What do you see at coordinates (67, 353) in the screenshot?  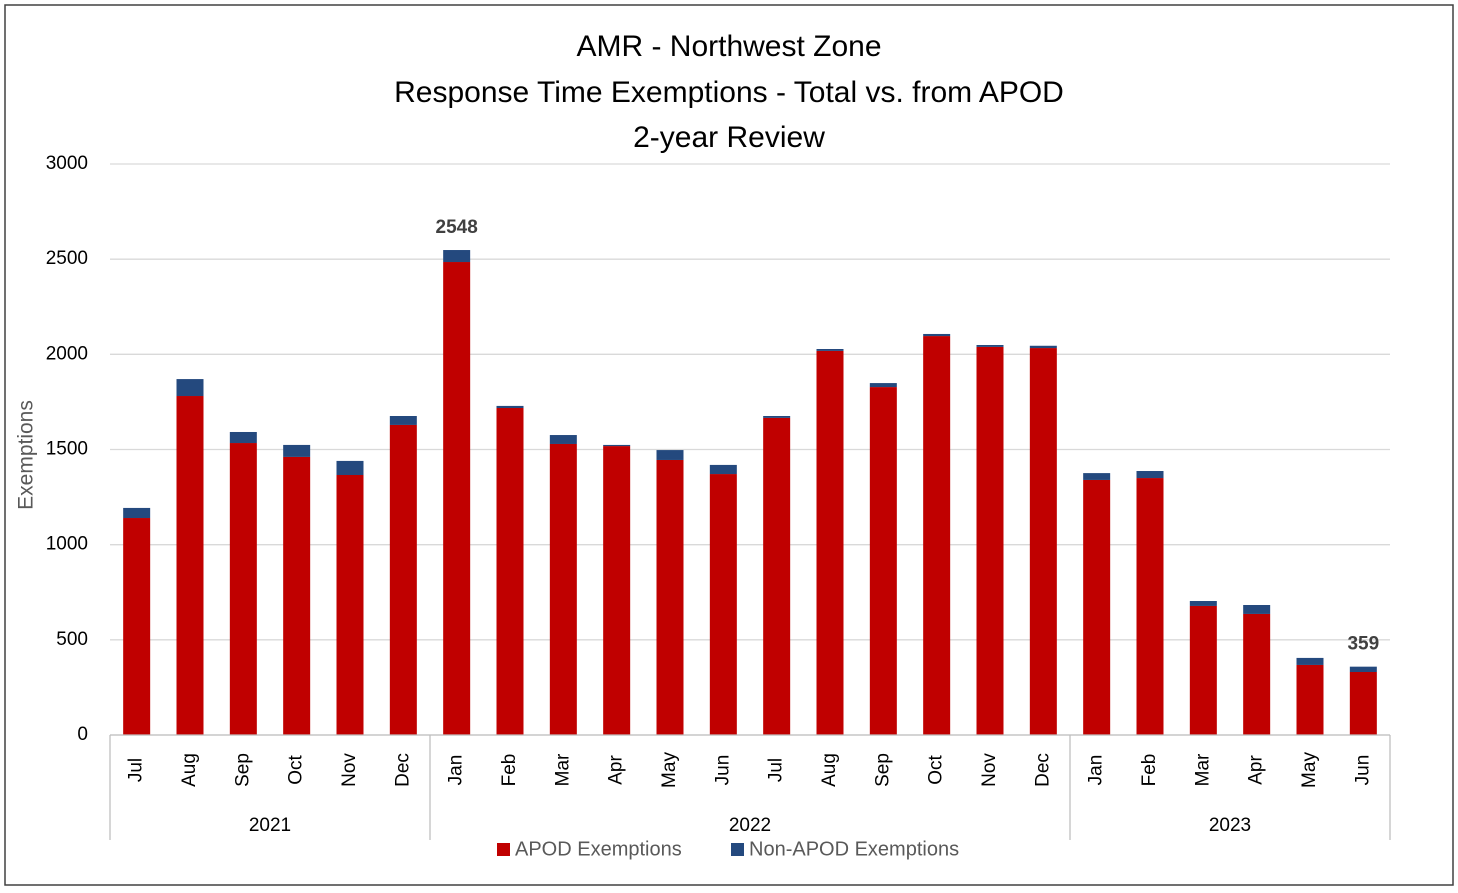 I see `y-tick-label: 2000` at bounding box center [67, 353].